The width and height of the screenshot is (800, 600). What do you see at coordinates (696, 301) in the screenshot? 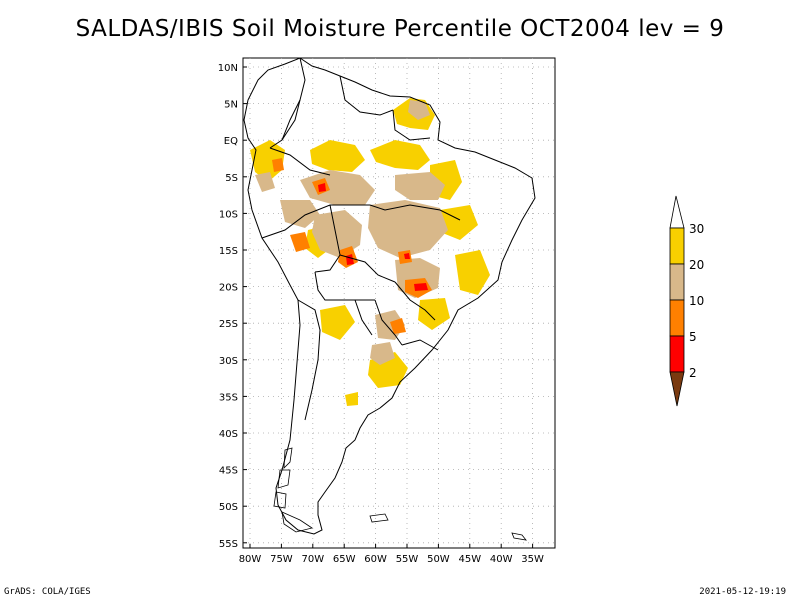
I see `legend-label-10: 10` at bounding box center [696, 301].